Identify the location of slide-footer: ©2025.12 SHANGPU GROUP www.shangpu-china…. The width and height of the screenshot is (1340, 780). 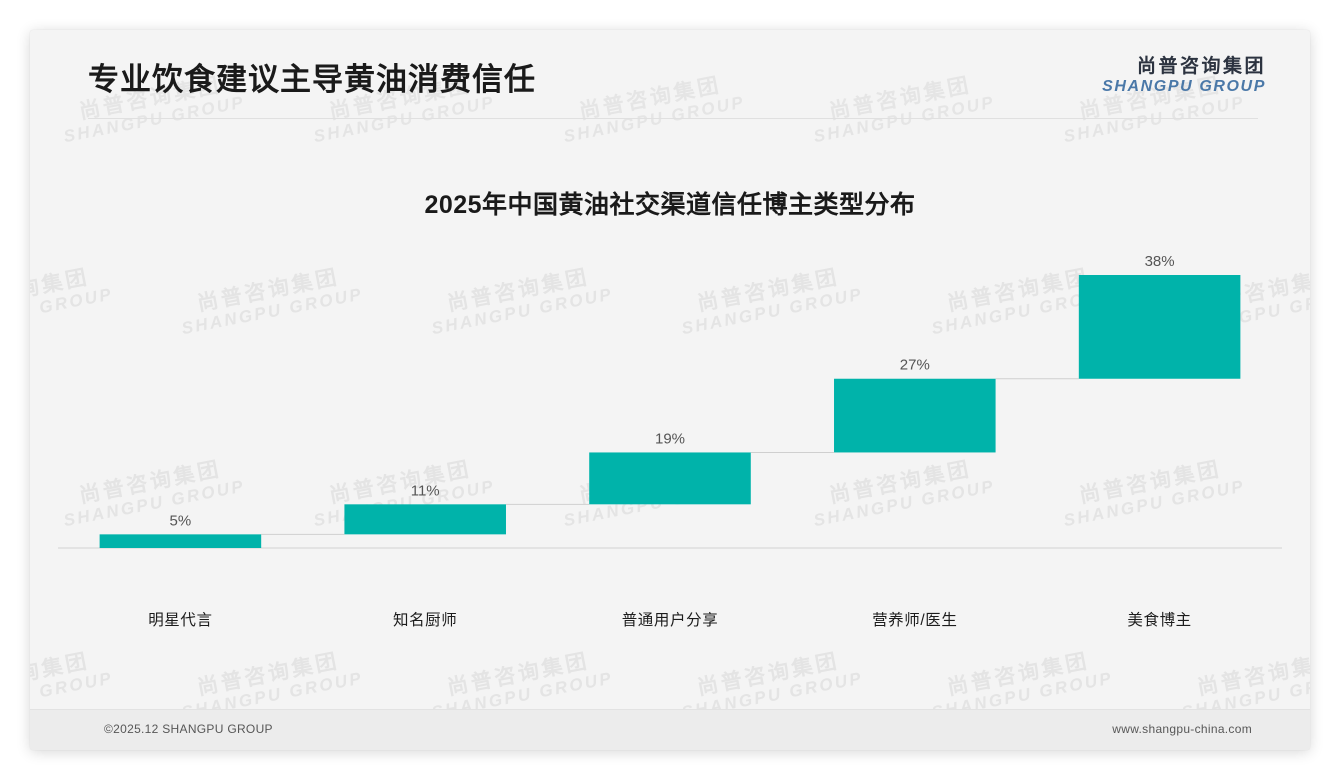
(670, 729).